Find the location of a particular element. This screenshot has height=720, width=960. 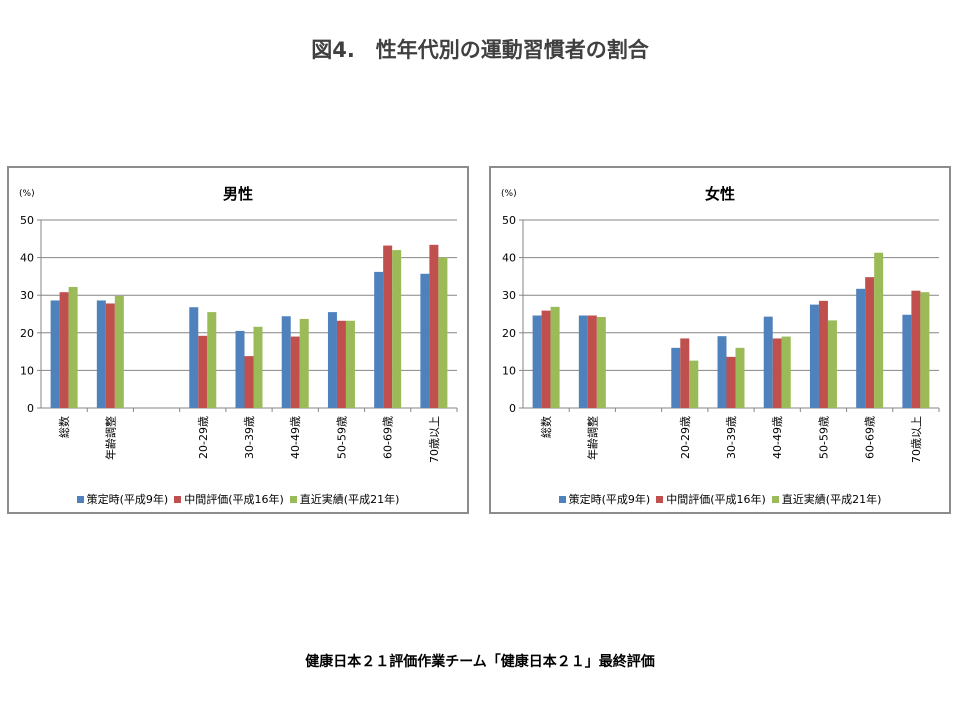

bar-female-s1-c4 is located at coordinates (731, 382).